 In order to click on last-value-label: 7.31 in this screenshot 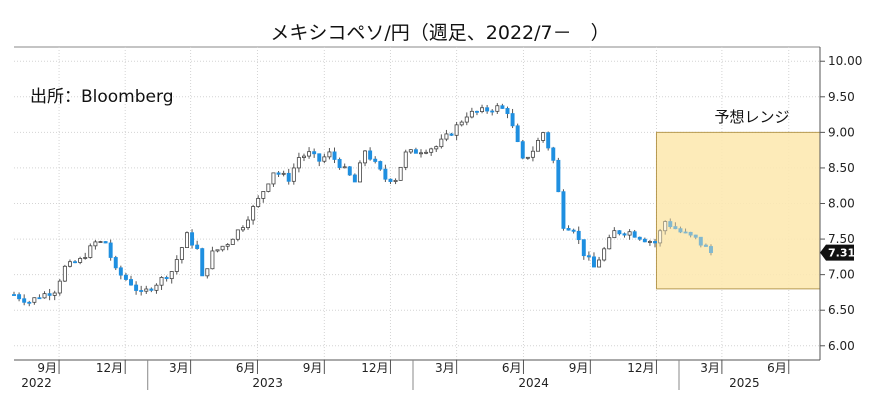, I will do `click(841, 253)`.